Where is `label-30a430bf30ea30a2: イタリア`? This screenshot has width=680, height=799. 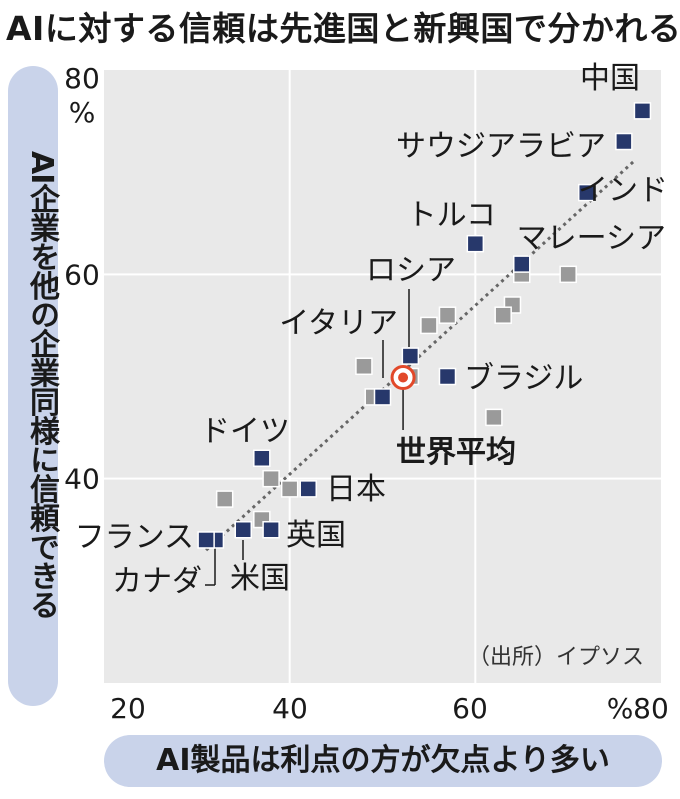 label-30a430bf30ea30a2: イタリア is located at coordinates (338, 323).